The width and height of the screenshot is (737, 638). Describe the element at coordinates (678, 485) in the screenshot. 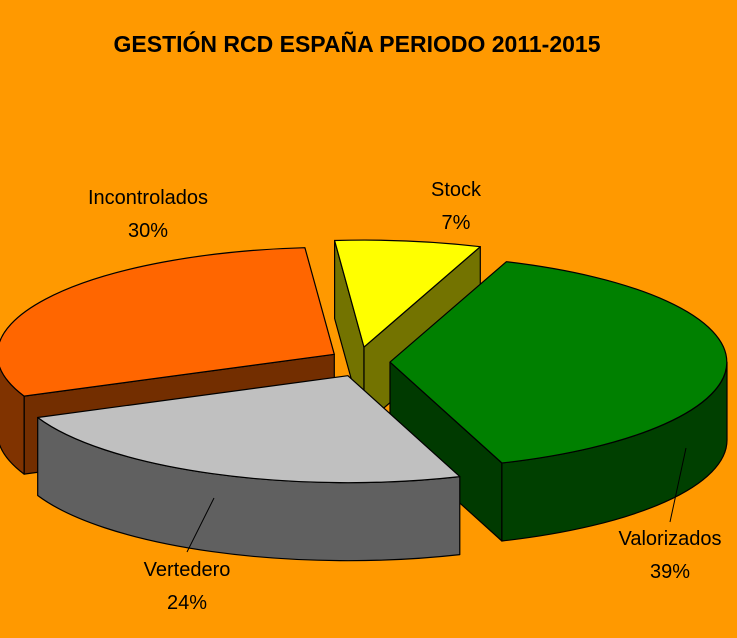

I see `leader-line-valorizados` at that location.